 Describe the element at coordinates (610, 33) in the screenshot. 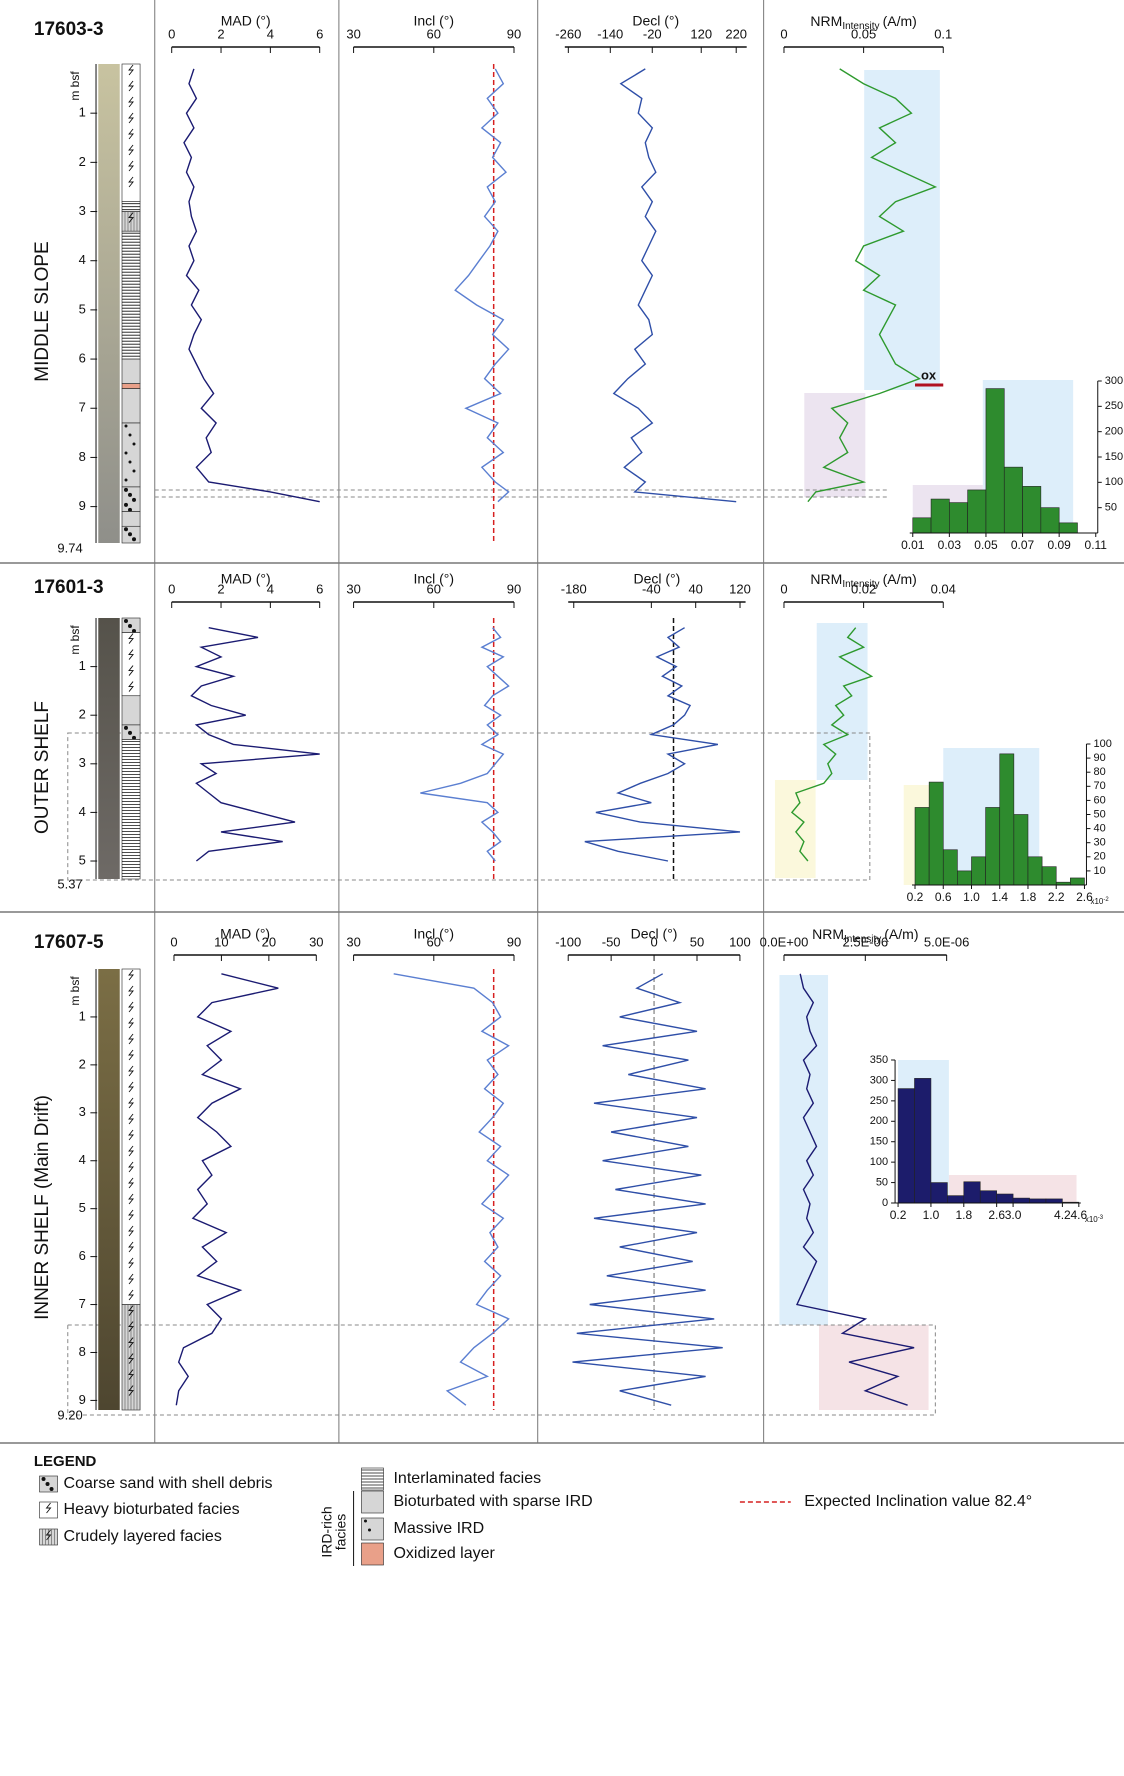

I see `x-tick-label: -140` at that location.